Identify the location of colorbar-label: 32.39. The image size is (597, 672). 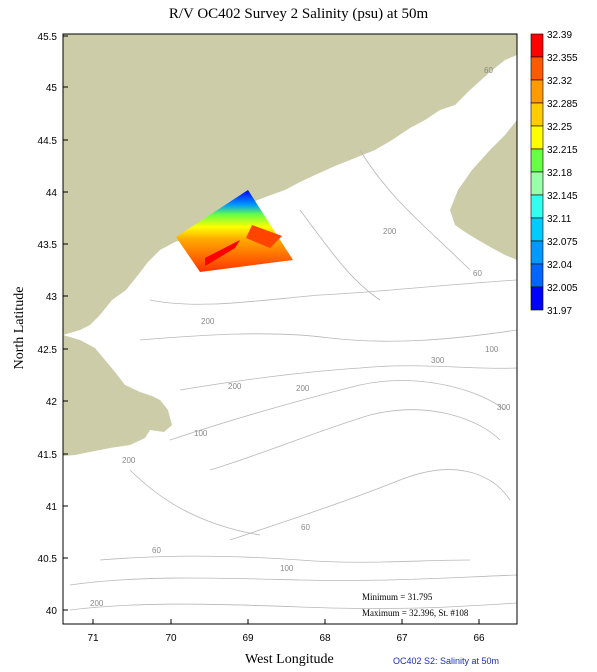
(559, 35).